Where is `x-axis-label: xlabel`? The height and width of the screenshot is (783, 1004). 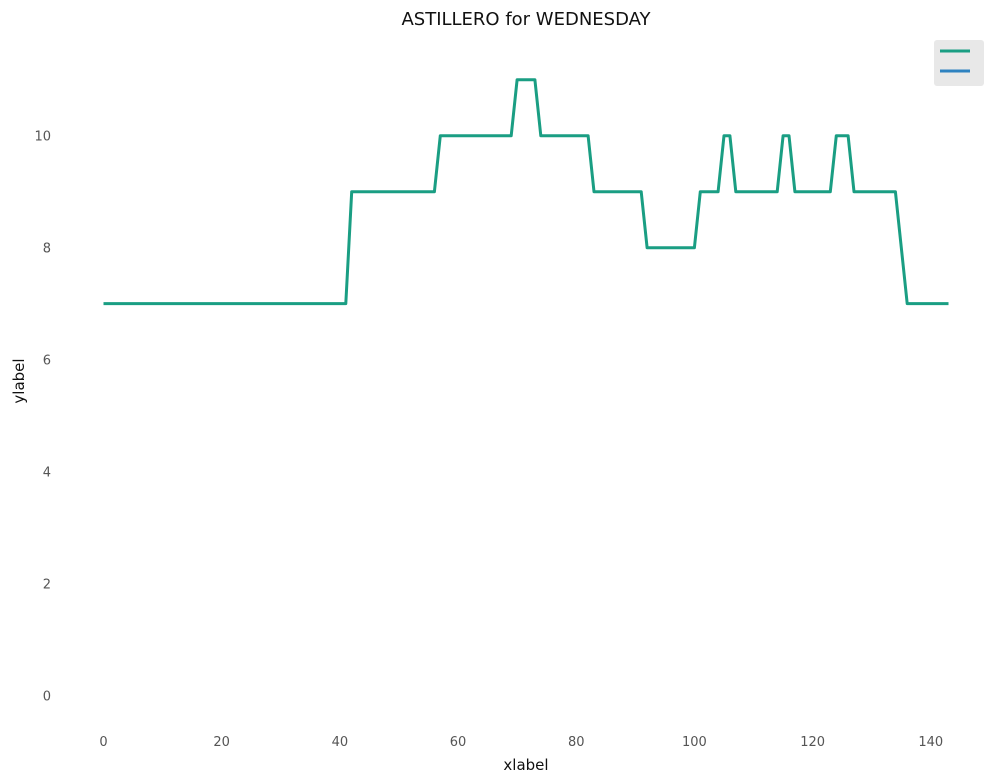 x-axis-label: xlabel is located at coordinates (525, 765).